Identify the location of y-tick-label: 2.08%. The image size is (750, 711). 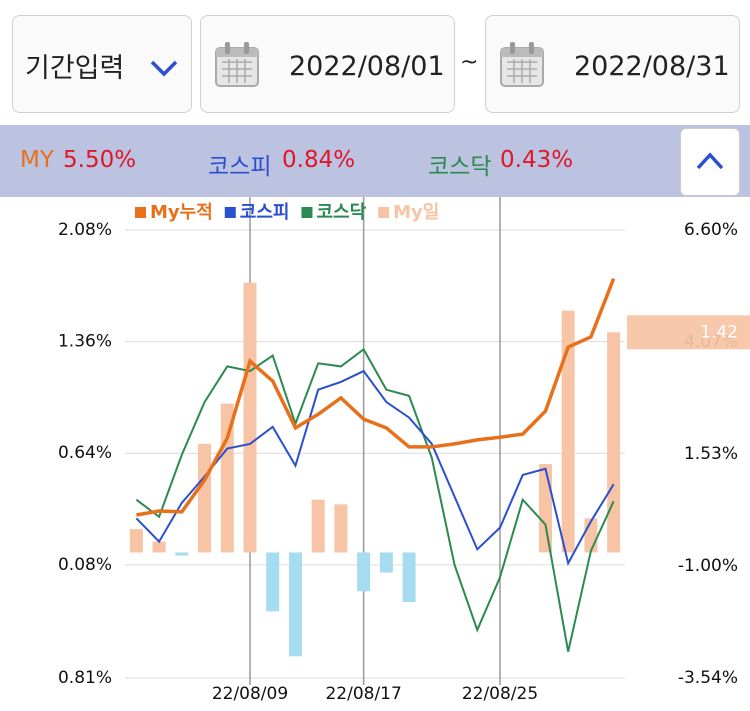
(85, 230).